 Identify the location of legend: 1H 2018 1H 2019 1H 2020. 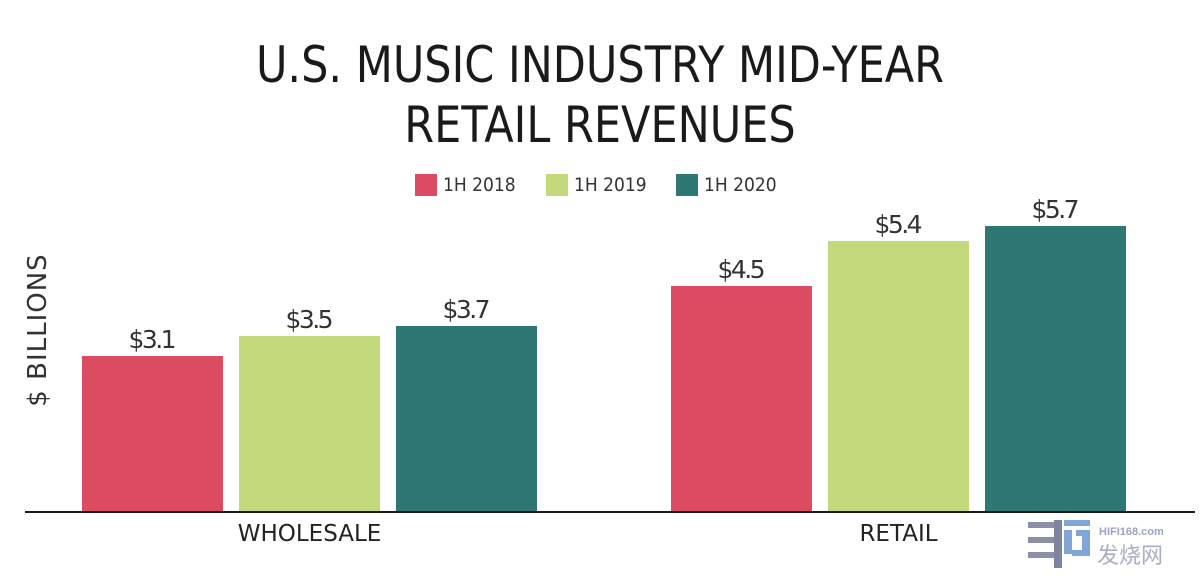
(600, 185).